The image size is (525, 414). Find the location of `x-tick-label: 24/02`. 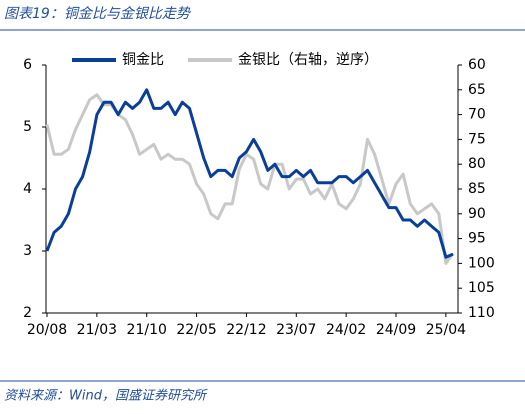

x-tick-label: 24/02 is located at coordinates (346, 330).